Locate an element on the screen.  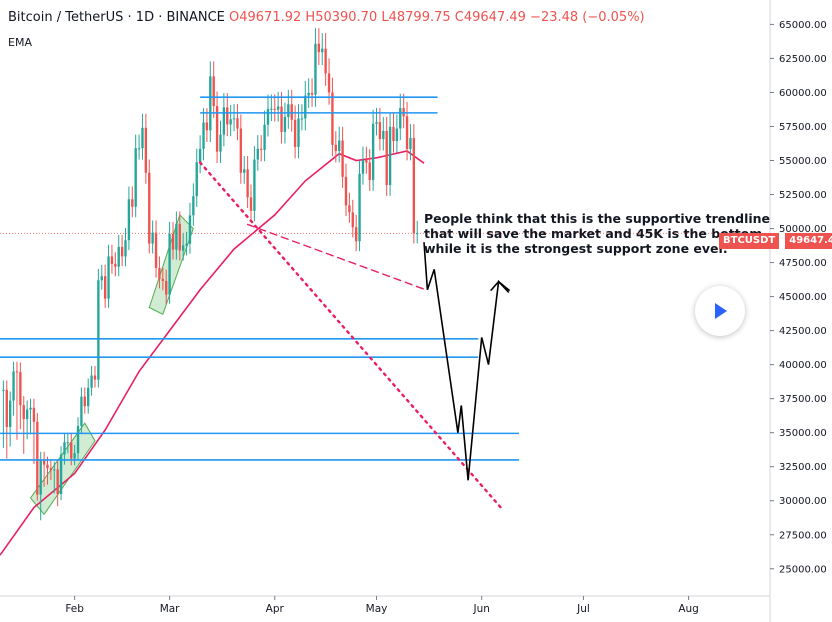
last-price-tag: BTCUSDT 49647.49 is located at coordinates (775, 241).